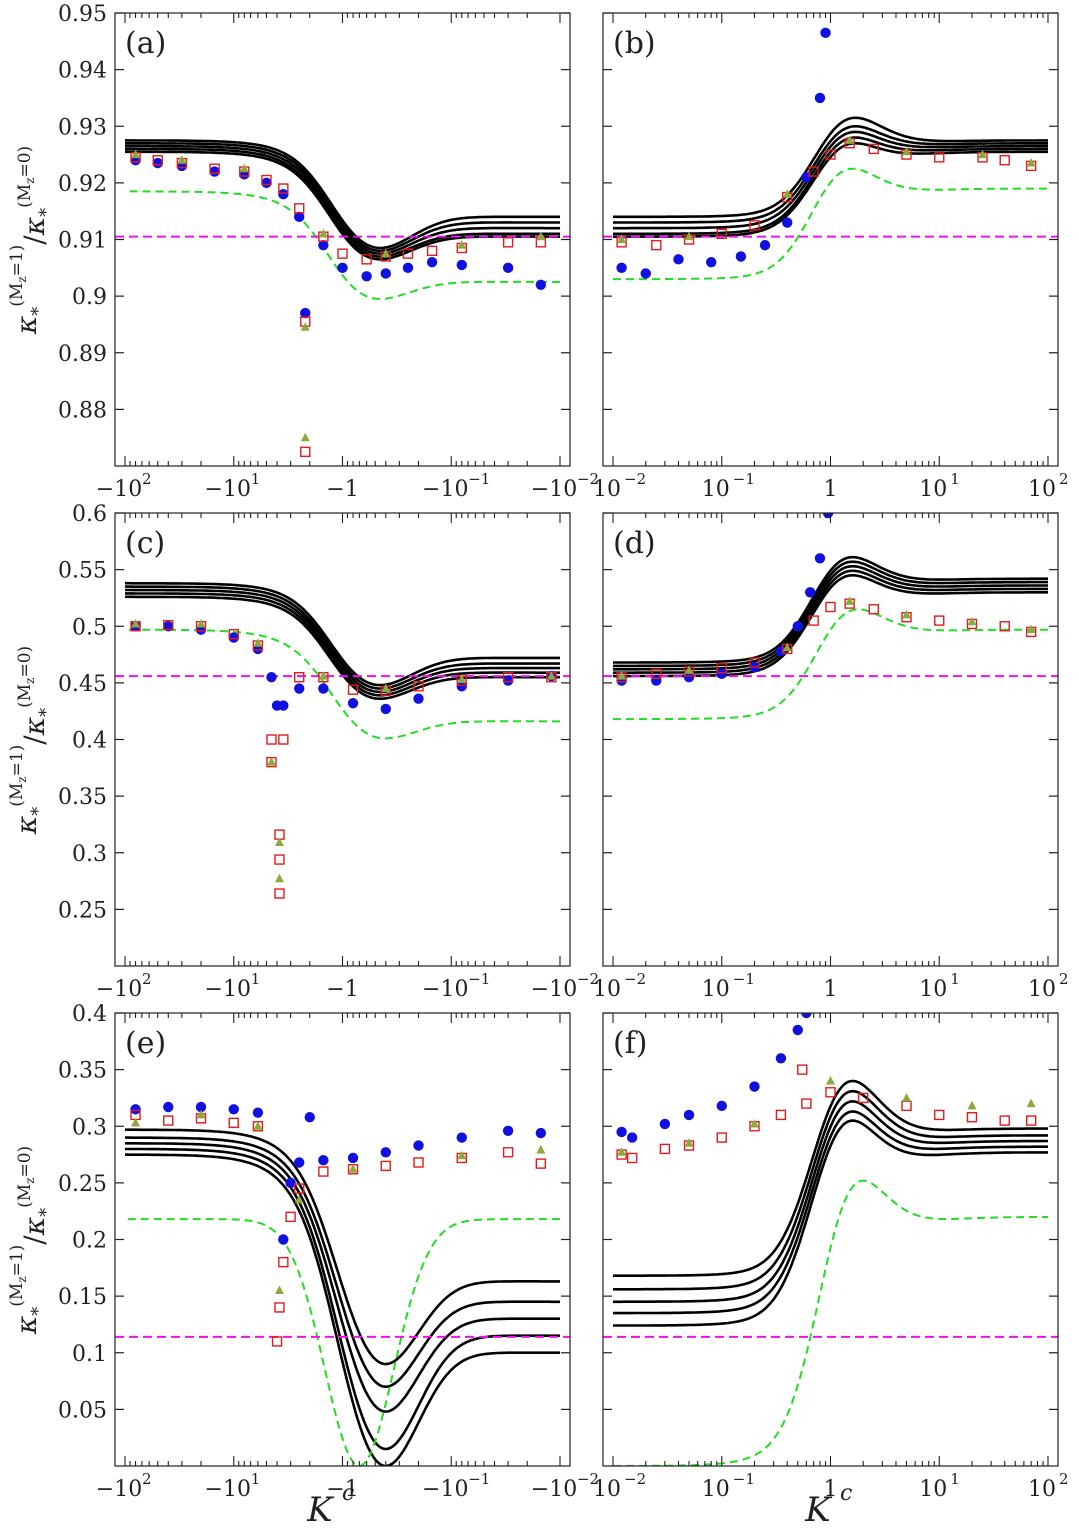 Image resolution: width=1079 pixels, height=1531 pixels. Describe the element at coordinates (342, 245) in the screenshot. I see `green-dashed-curve-a` at that location.